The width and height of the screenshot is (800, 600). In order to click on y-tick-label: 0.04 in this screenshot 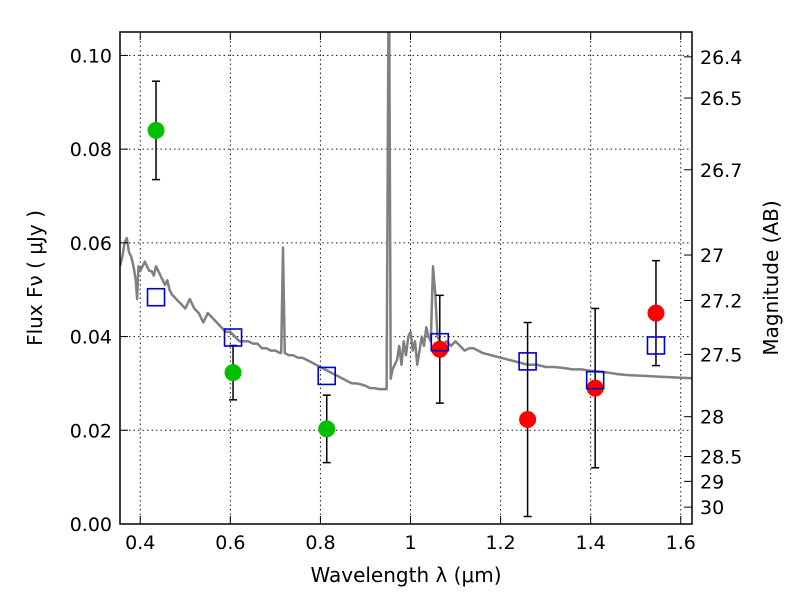, I will do `click(91, 338)`.